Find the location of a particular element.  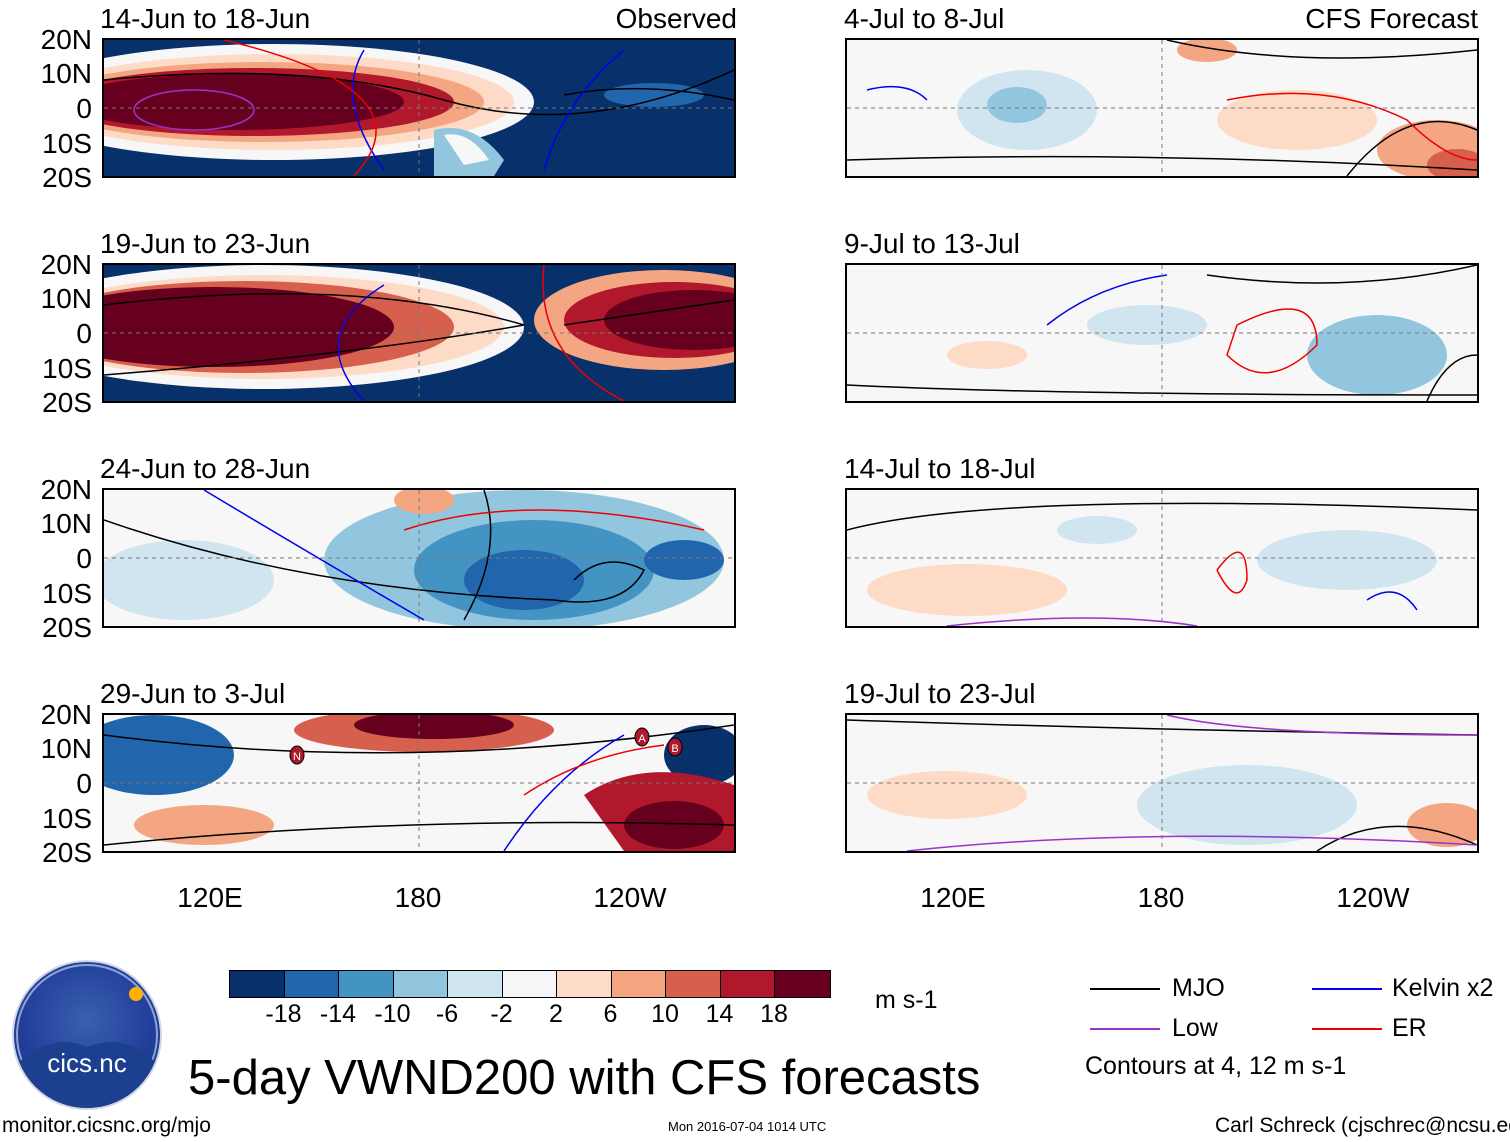

panel-title-obs-1: 14-Jun to 18-Jun is located at coordinates (205, 18).